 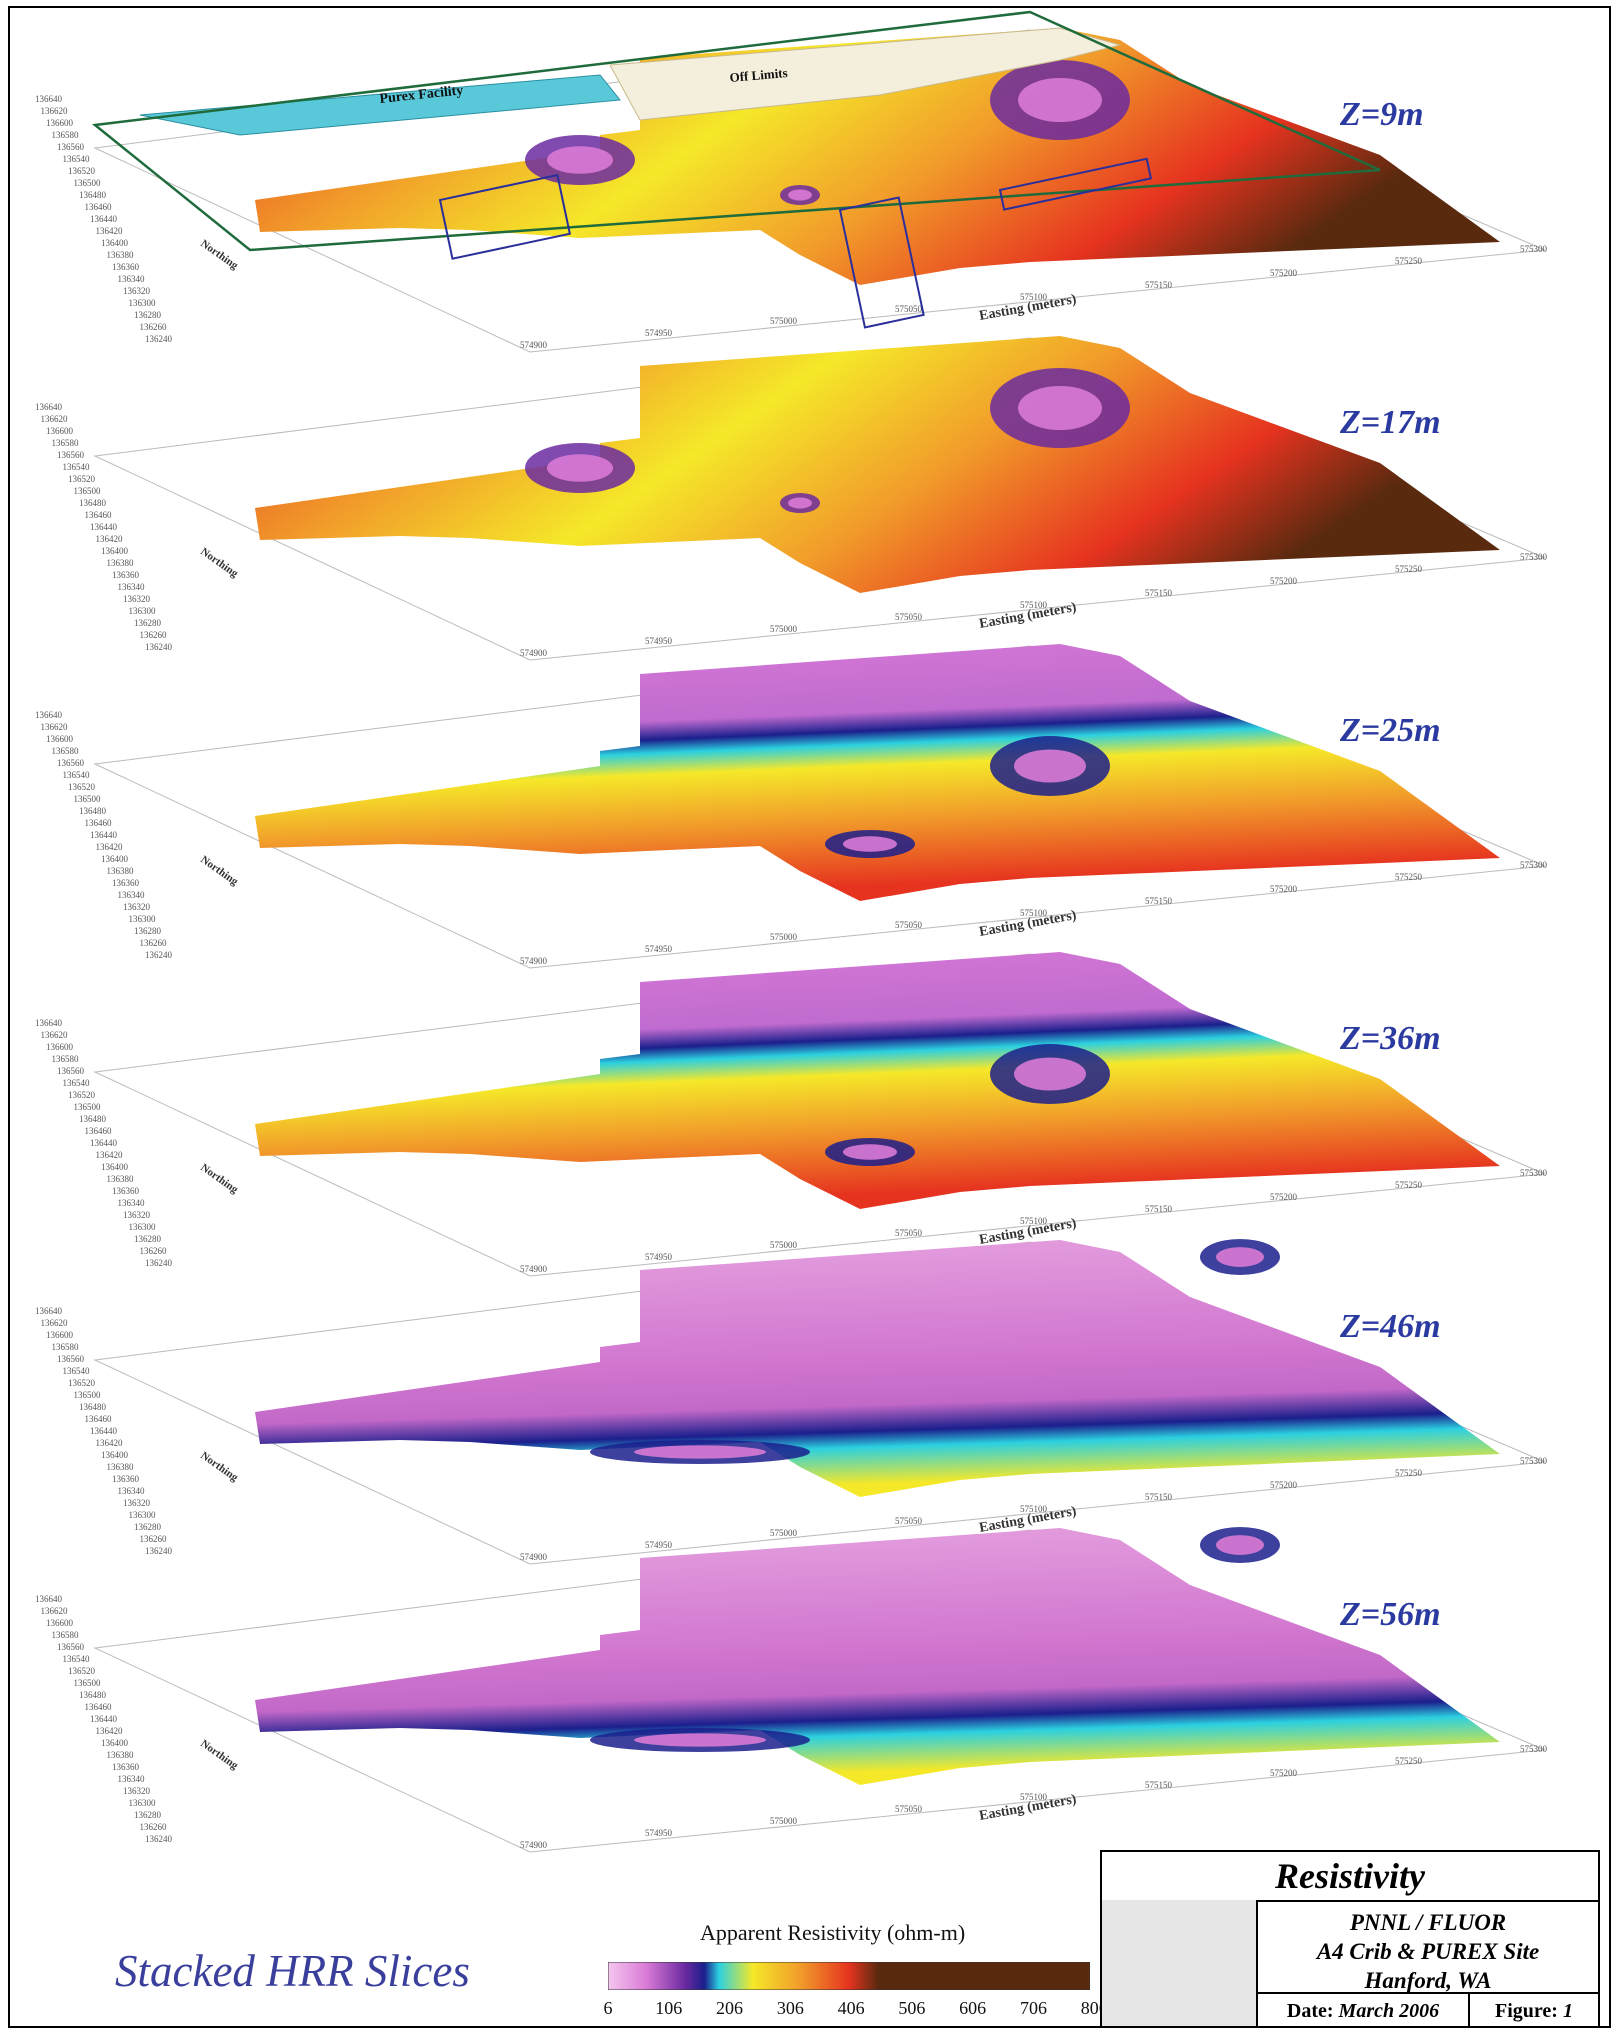 What do you see at coordinates (1428, 1922) in the screenshot?
I see `org-line-1: PNNL / FLUOR` at bounding box center [1428, 1922].